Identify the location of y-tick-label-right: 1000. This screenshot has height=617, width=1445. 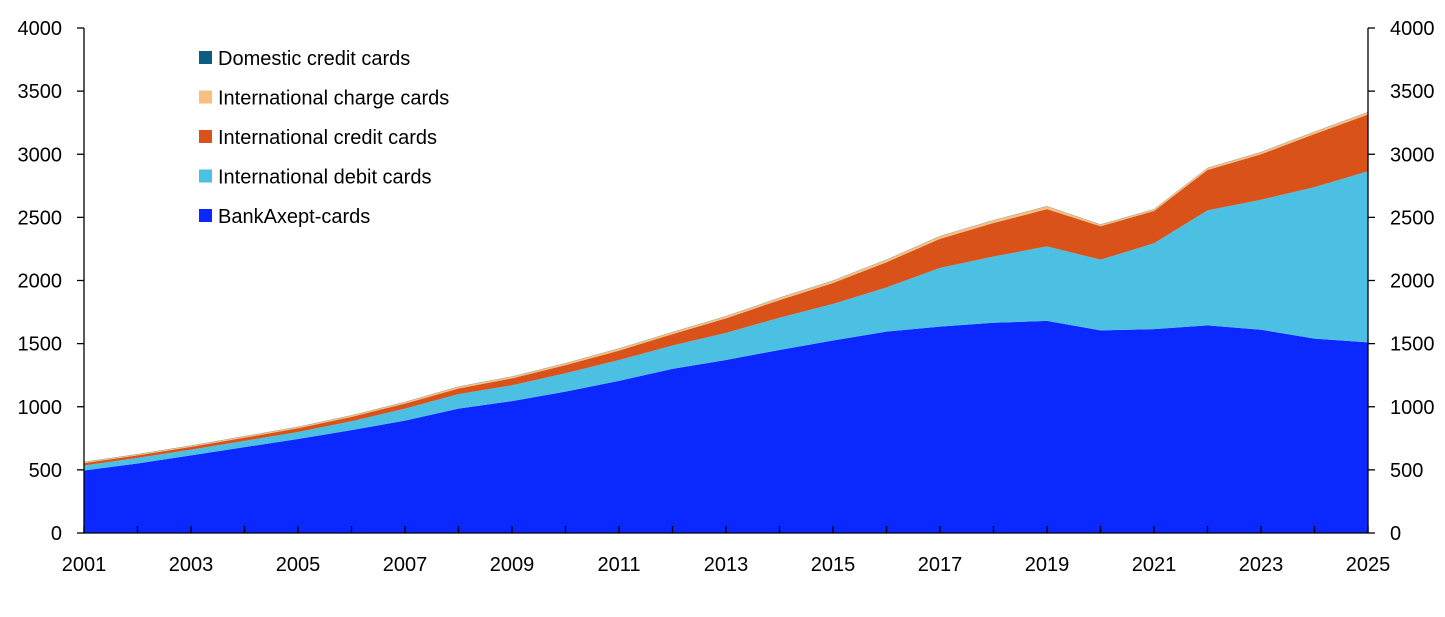
(1412, 408).